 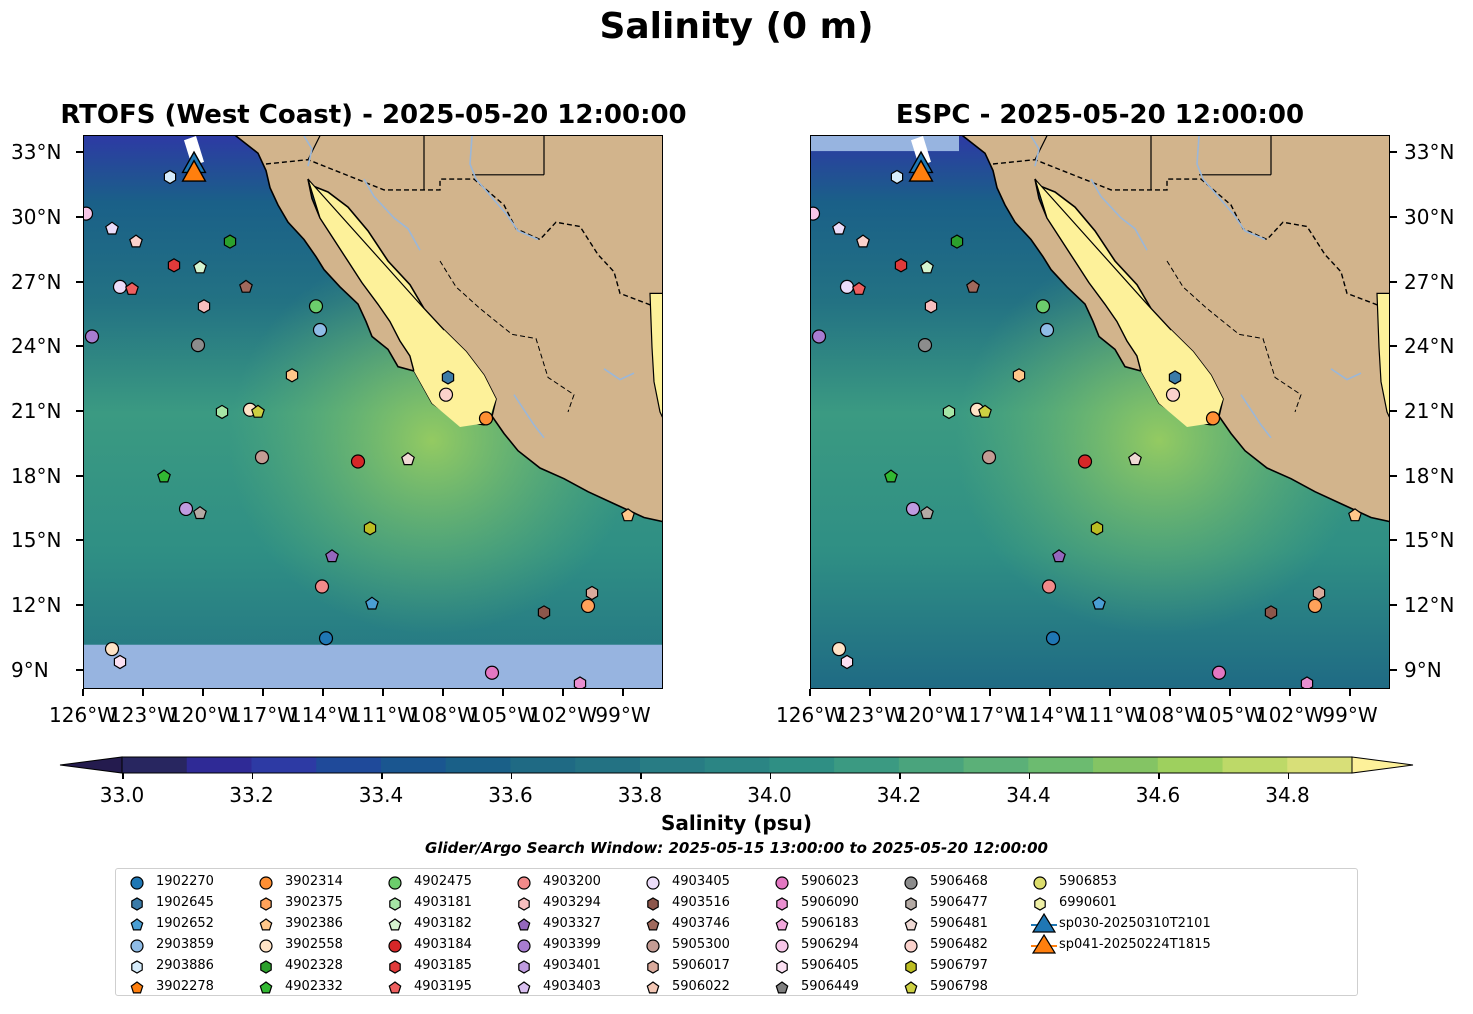 I want to click on lat-tick-label: 12°N, so click(x=1429, y=604).